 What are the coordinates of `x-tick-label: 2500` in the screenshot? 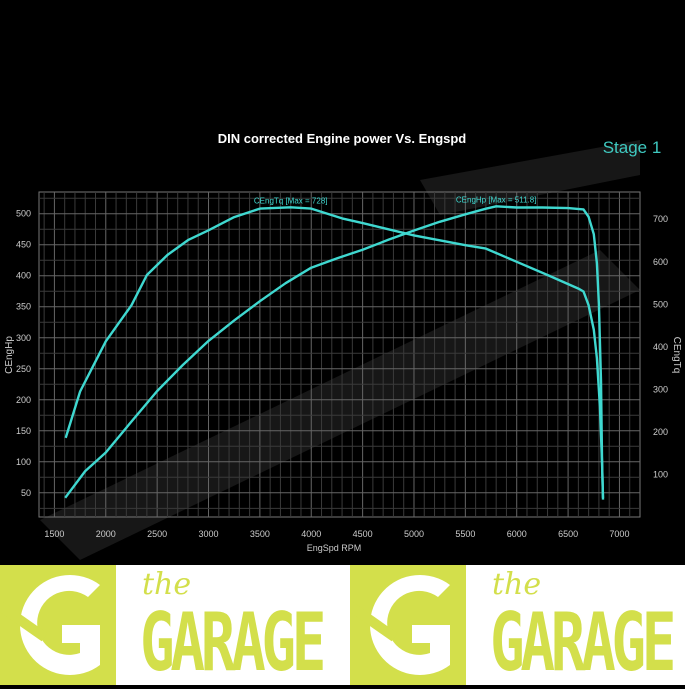 It's located at (157, 534).